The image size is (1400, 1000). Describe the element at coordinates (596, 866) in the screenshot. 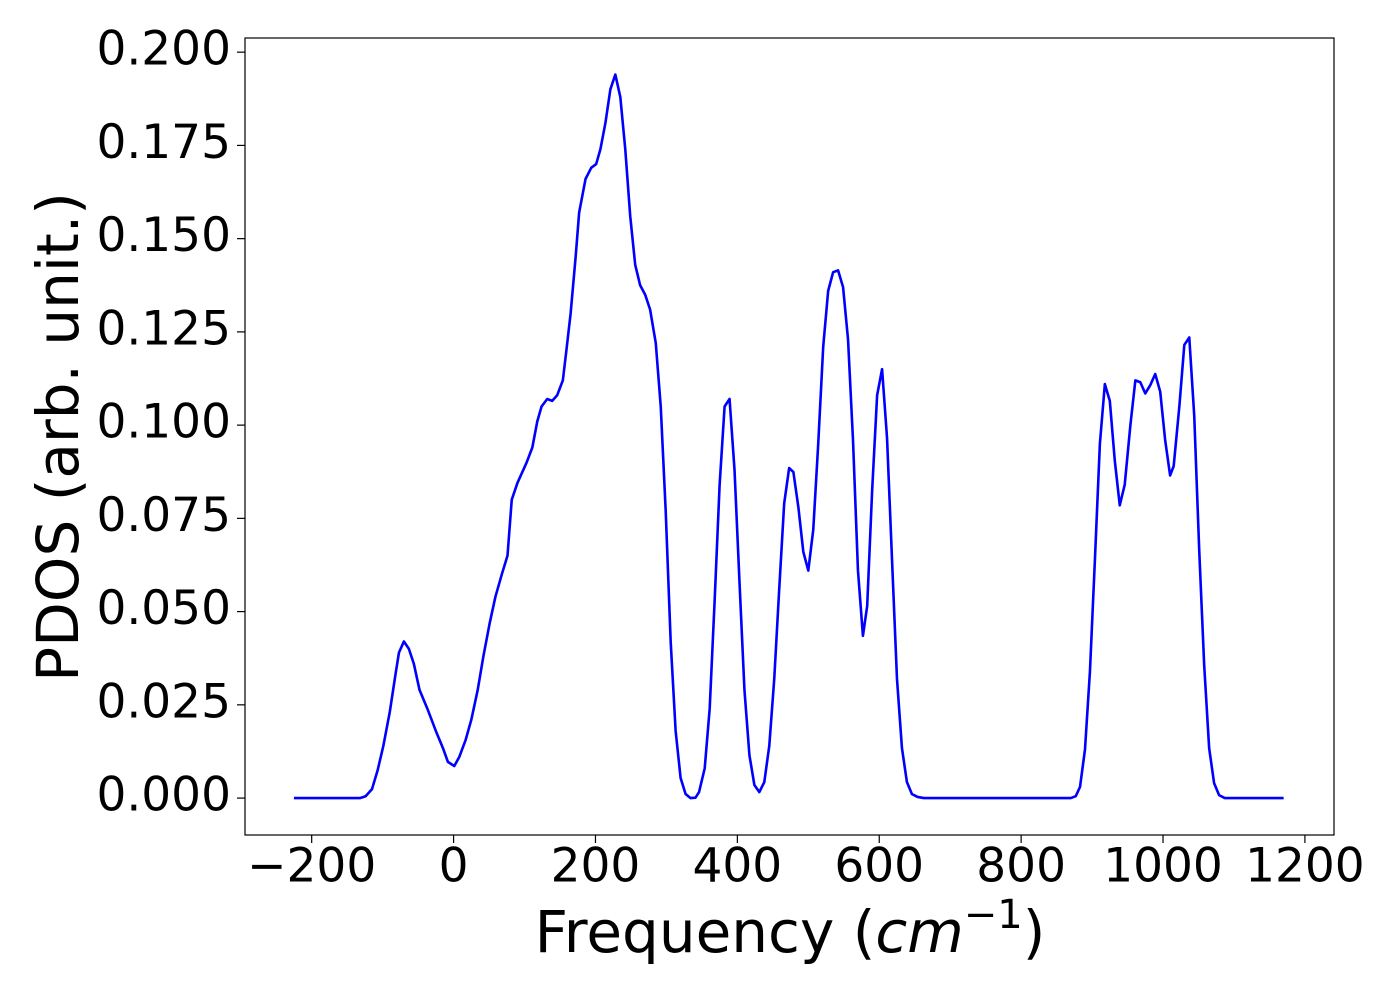

I see `x-tick-label: 200` at that location.